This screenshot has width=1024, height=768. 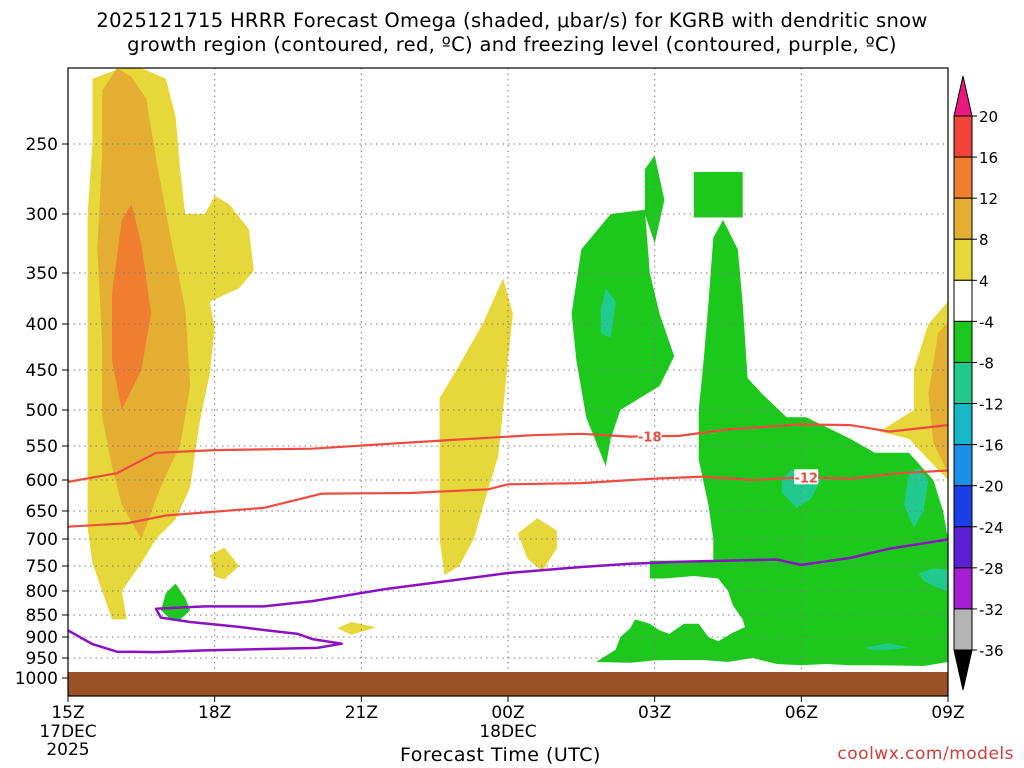 I want to click on colorbar-bottom-arrow, so click(x=963, y=670).